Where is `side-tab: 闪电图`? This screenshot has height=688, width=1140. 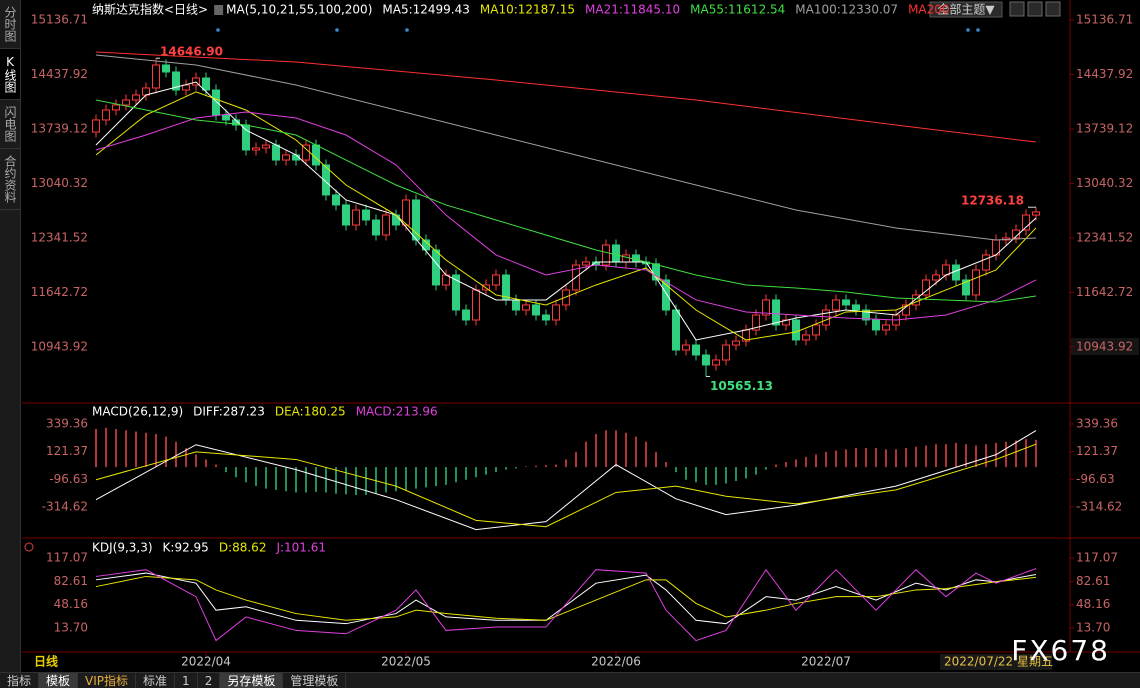 side-tab: 闪电图 is located at coordinates (10, 124).